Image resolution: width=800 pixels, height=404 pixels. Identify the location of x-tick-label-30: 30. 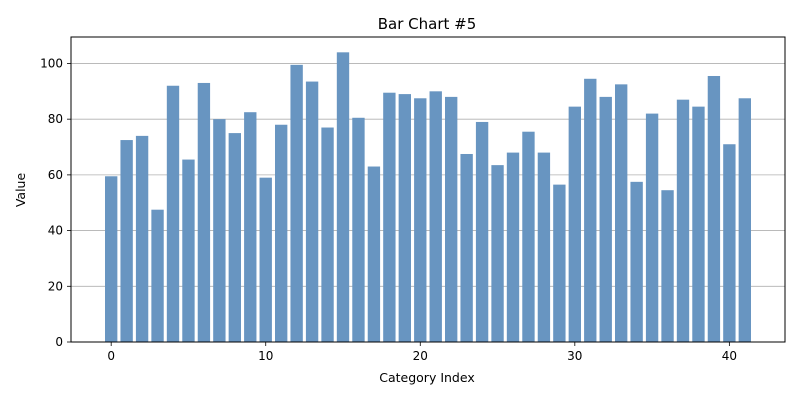
(574, 356).